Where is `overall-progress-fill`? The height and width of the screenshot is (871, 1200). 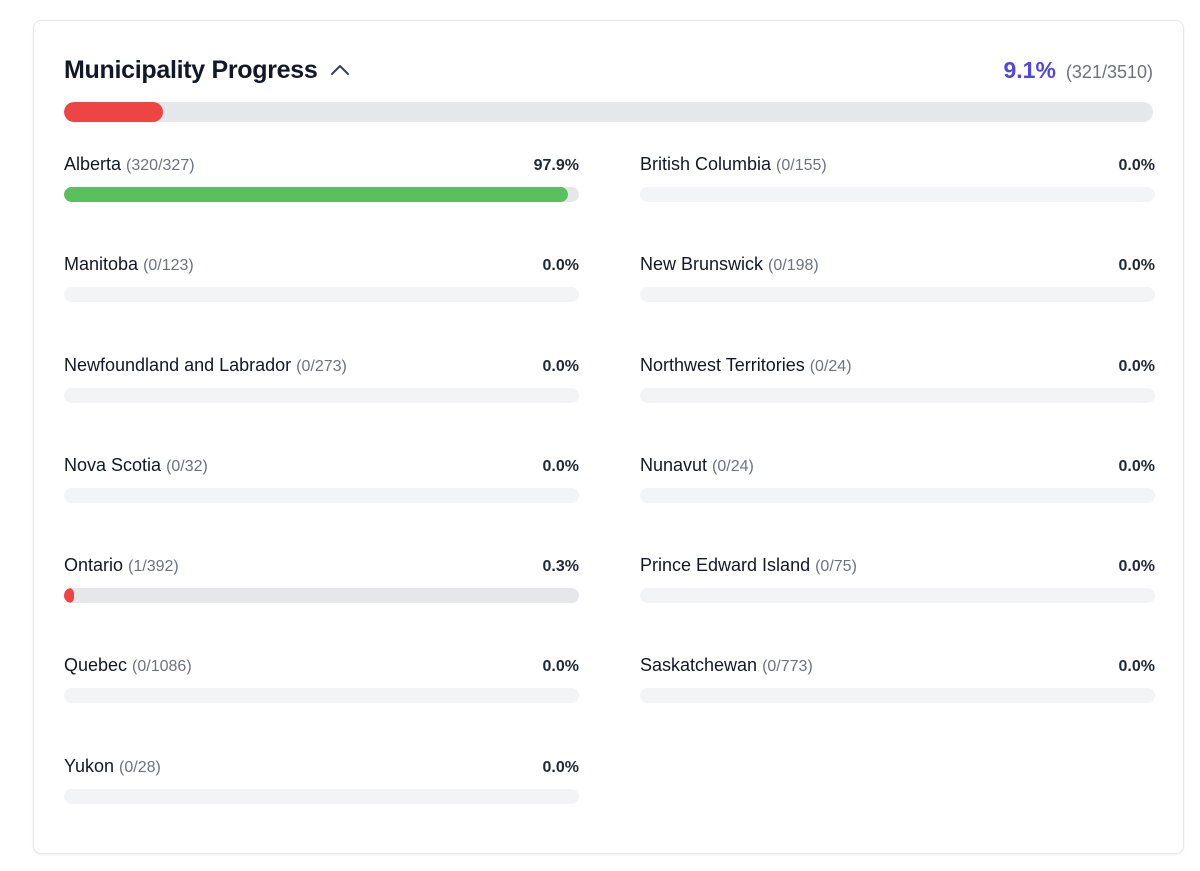
overall-progress-fill is located at coordinates (114, 112).